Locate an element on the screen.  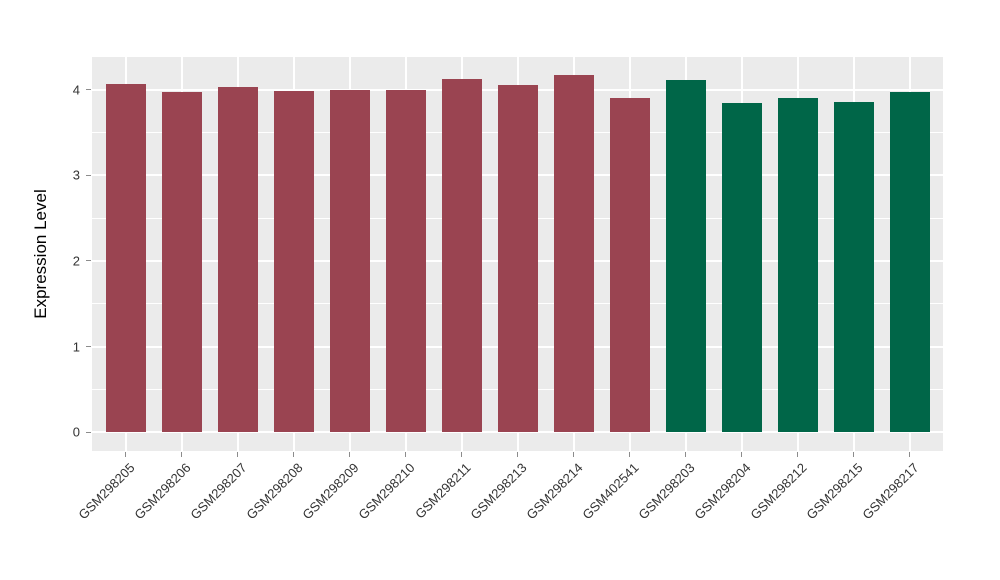
x-tick-label: GSM298213 is located at coordinates (498, 491).